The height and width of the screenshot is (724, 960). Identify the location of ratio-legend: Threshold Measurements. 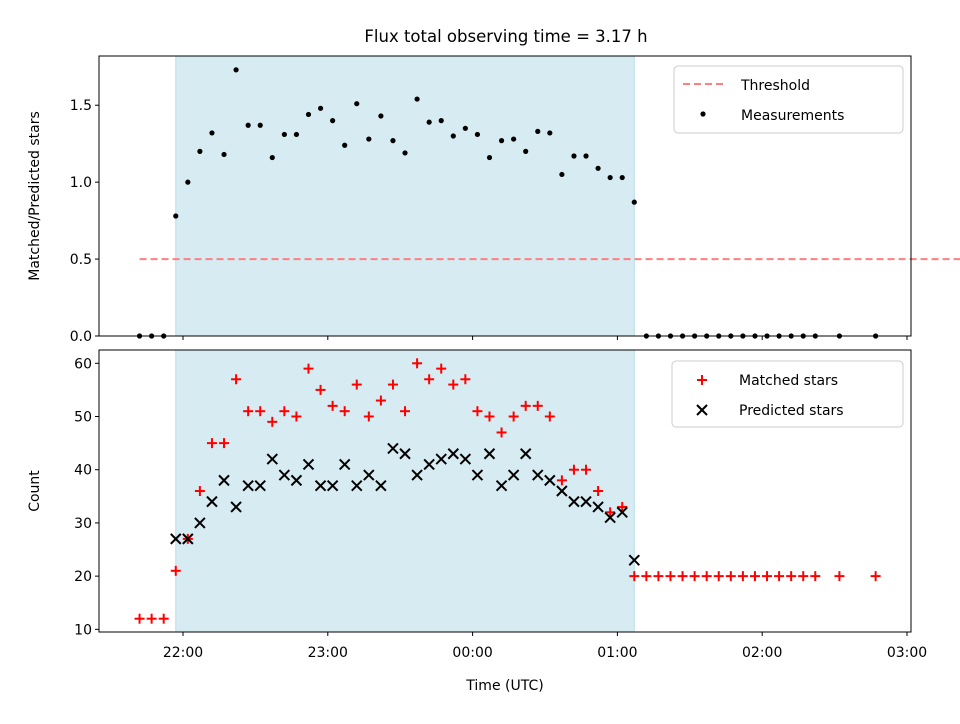
(788, 99).